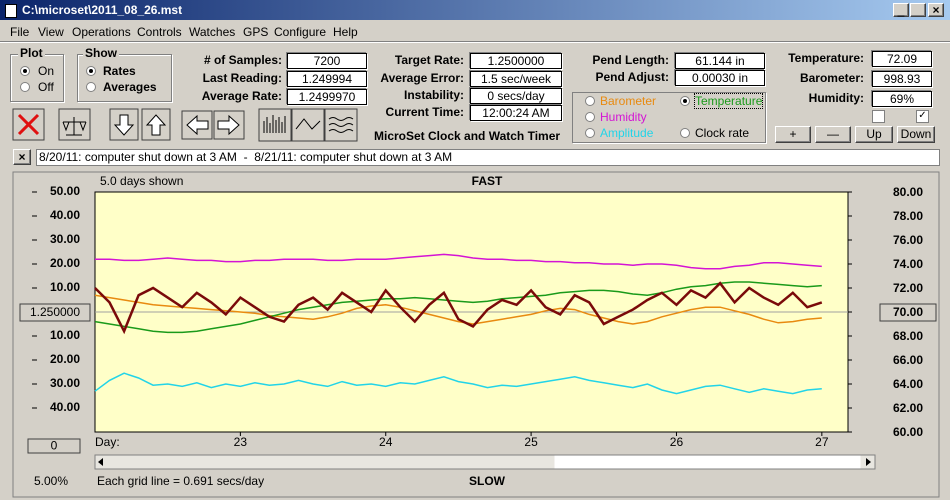 This screenshot has height=500, width=950. Describe the element at coordinates (65, 383) in the screenshot. I see `y-tick-label: 30.00` at that location.